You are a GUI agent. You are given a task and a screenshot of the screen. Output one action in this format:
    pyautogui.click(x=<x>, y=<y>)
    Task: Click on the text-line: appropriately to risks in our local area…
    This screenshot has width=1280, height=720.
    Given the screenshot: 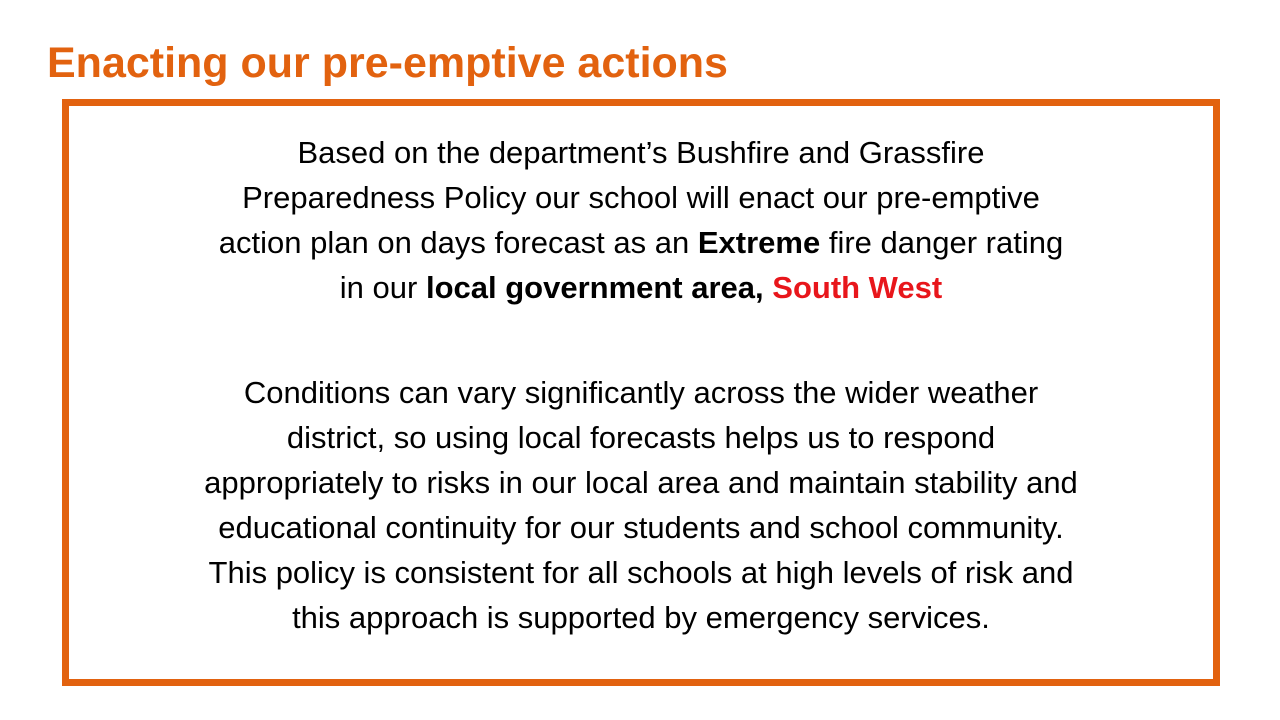 What is the action you would take?
    pyautogui.click(x=641, y=482)
    